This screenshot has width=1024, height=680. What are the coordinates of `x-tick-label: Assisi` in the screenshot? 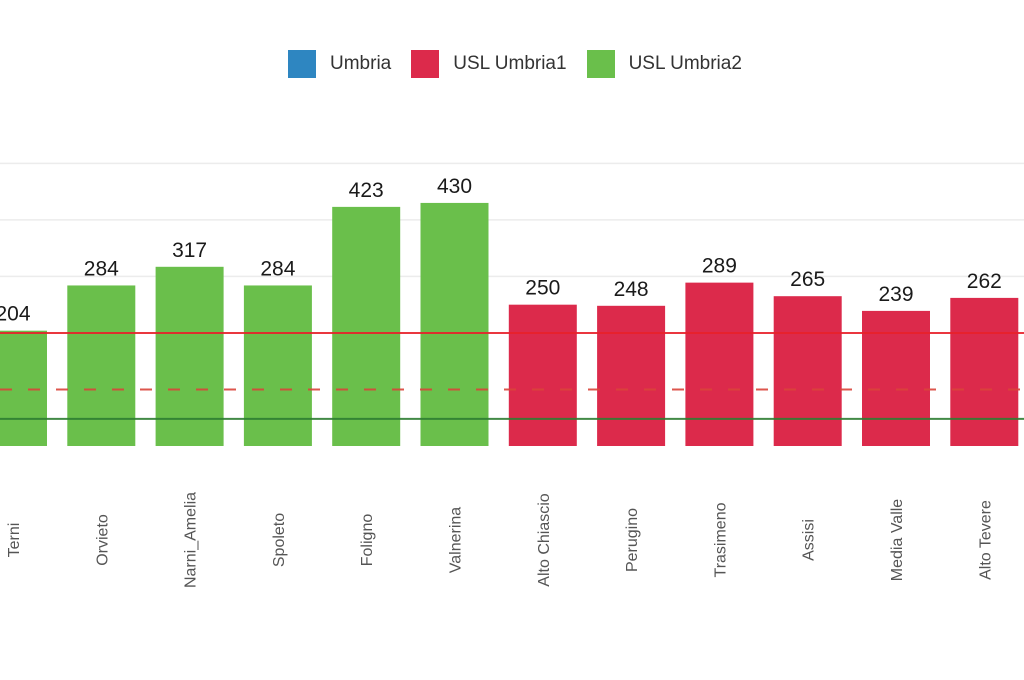 It's located at (809, 540).